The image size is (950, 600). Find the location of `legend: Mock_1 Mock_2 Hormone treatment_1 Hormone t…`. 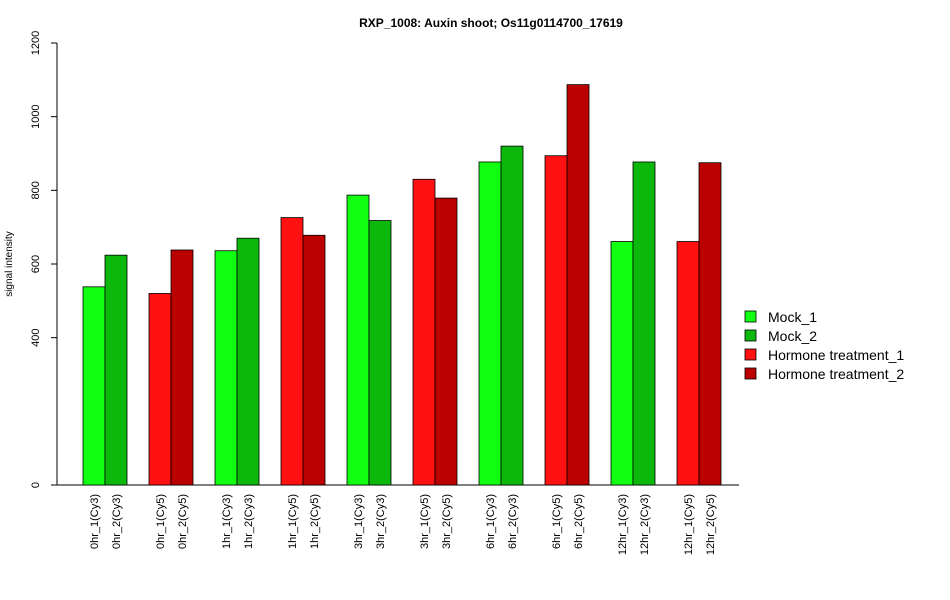

legend: Mock_1 Mock_2 Hormone treatment_1 Hormone t… is located at coordinates (824, 345).